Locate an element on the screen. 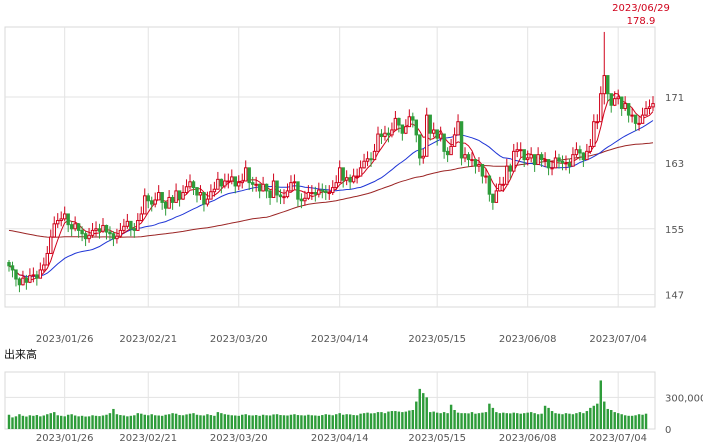 This screenshot has width=703, height=445. price-y-tick-label: 147 is located at coordinates (674, 296).